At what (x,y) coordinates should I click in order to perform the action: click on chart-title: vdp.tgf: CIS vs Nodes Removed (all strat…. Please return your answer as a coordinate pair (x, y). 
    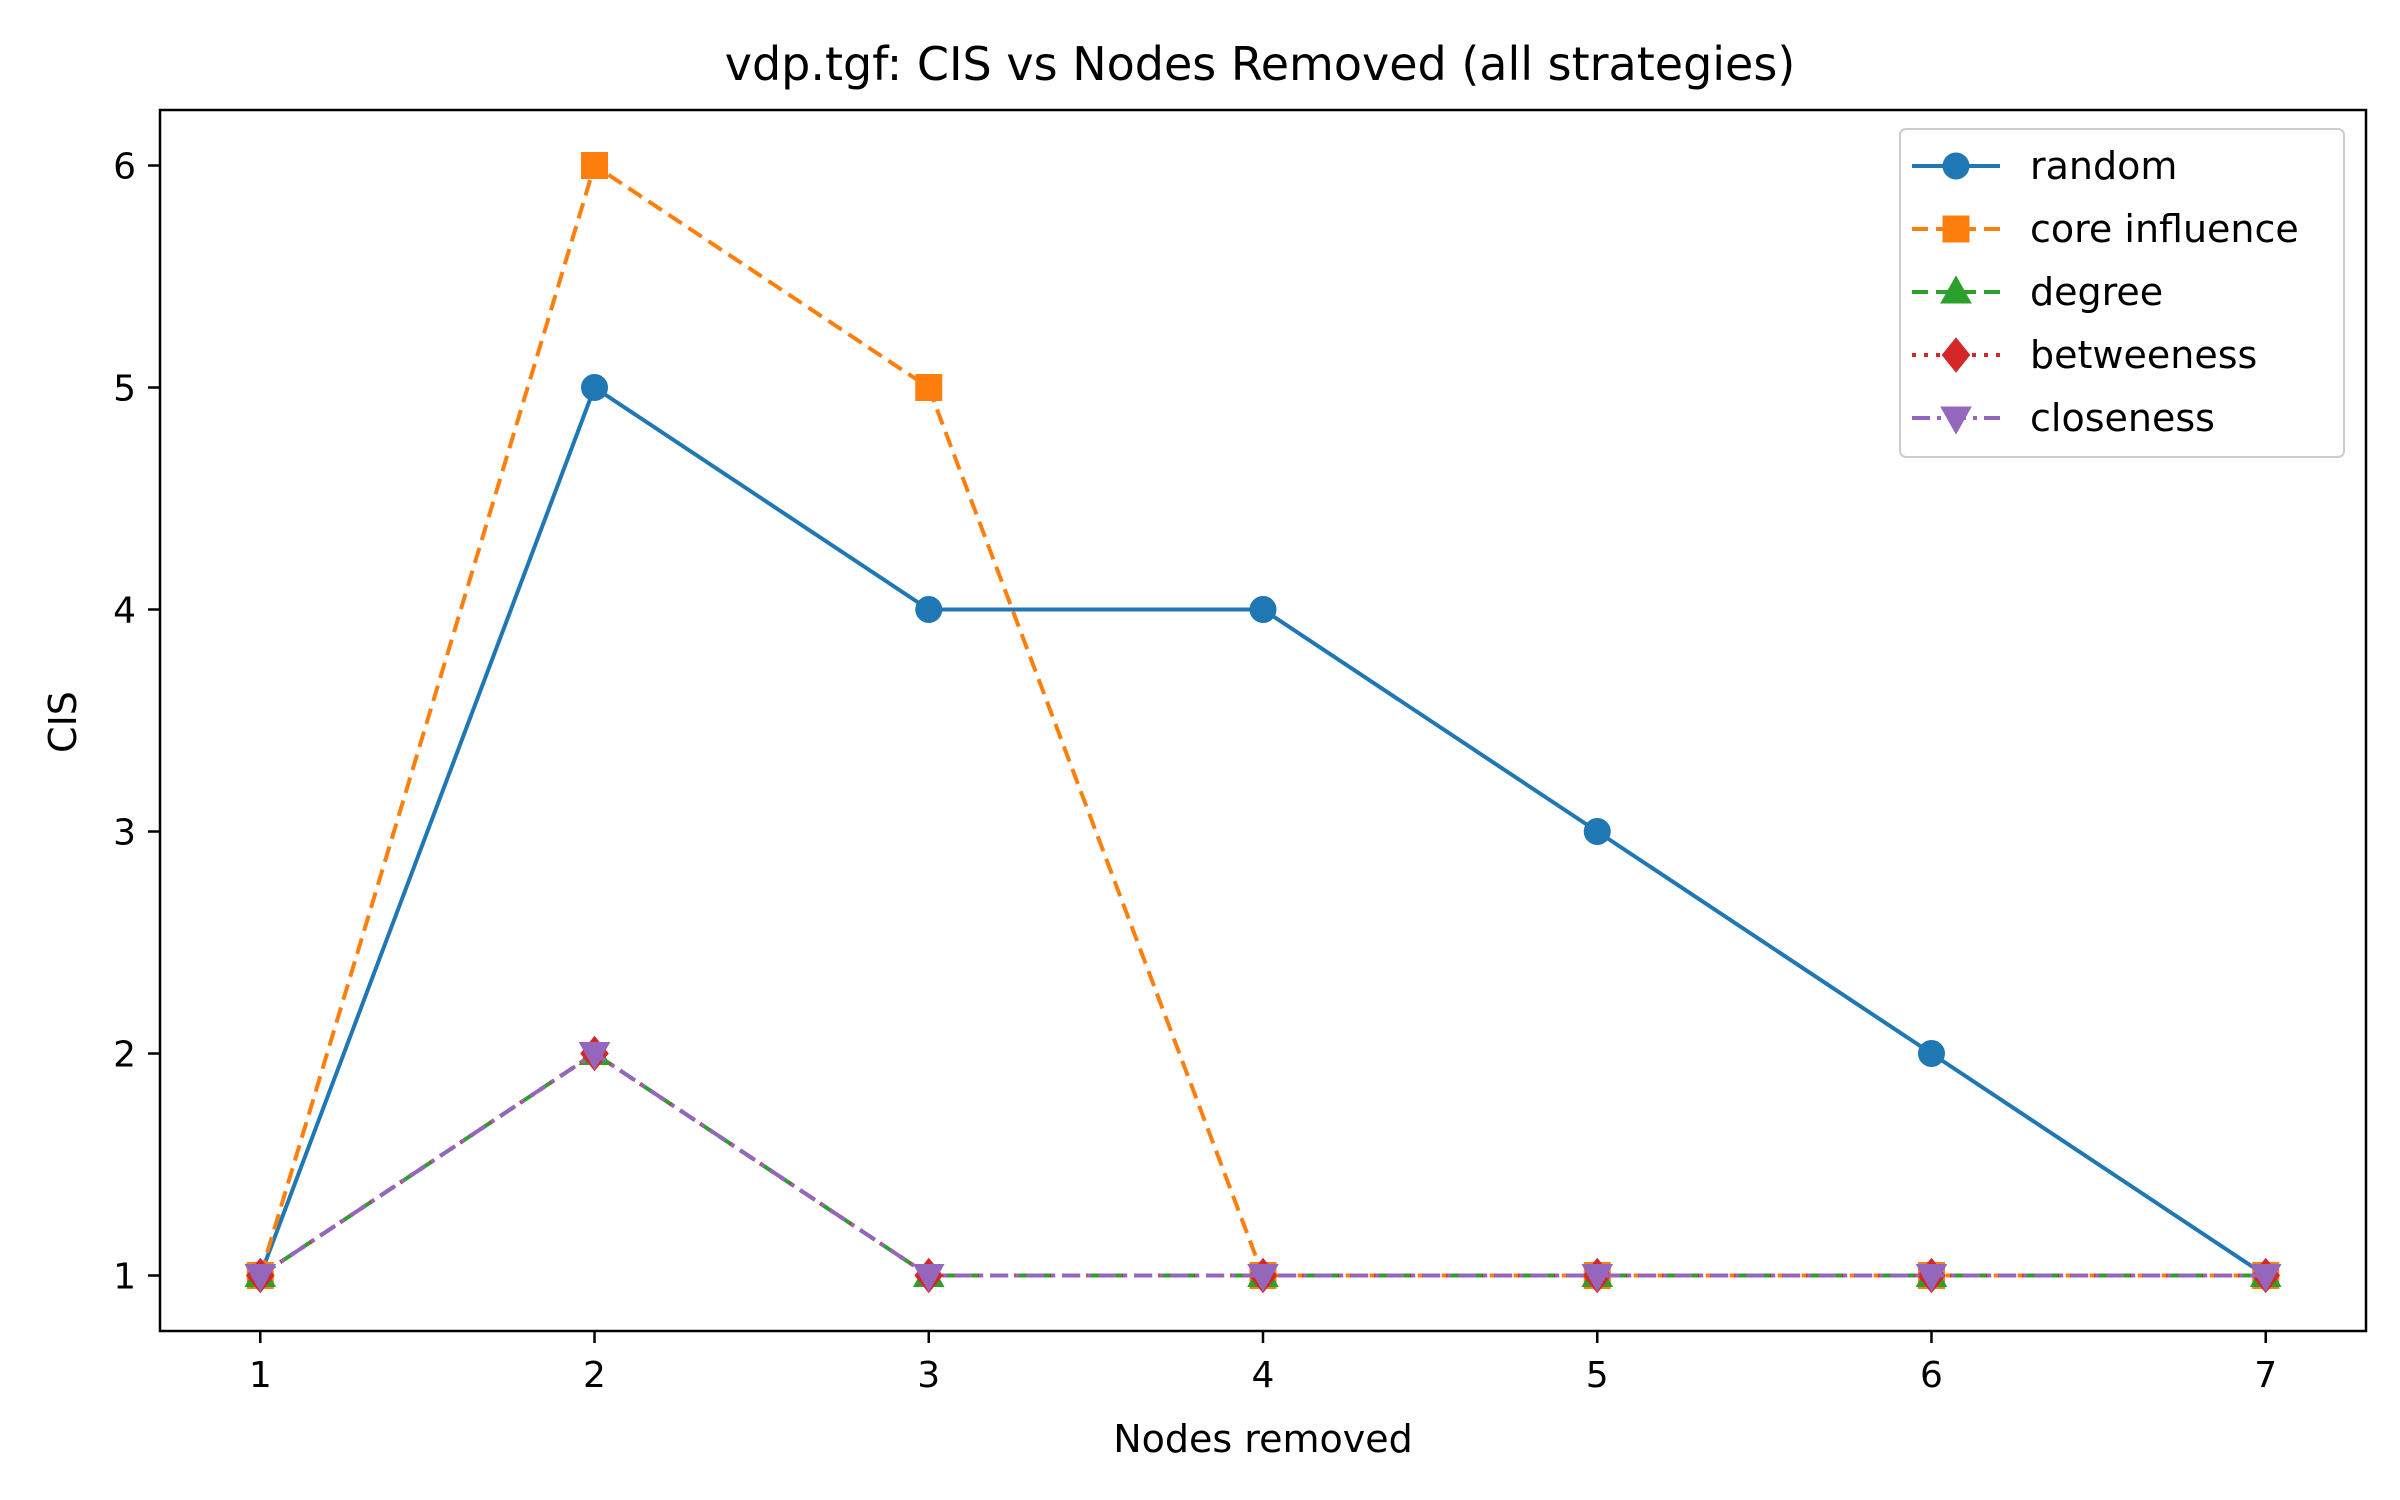
    Looking at the image, I should click on (1260, 64).